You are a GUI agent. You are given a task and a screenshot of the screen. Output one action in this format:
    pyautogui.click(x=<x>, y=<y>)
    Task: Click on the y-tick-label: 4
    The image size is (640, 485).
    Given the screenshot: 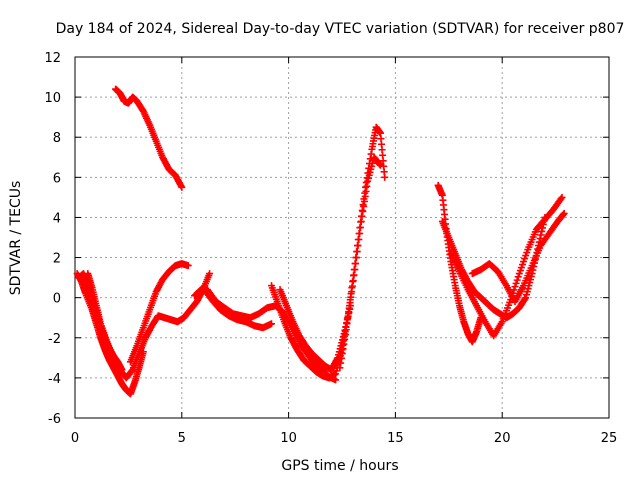 What is the action you would take?
    pyautogui.click(x=57, y=218)
    